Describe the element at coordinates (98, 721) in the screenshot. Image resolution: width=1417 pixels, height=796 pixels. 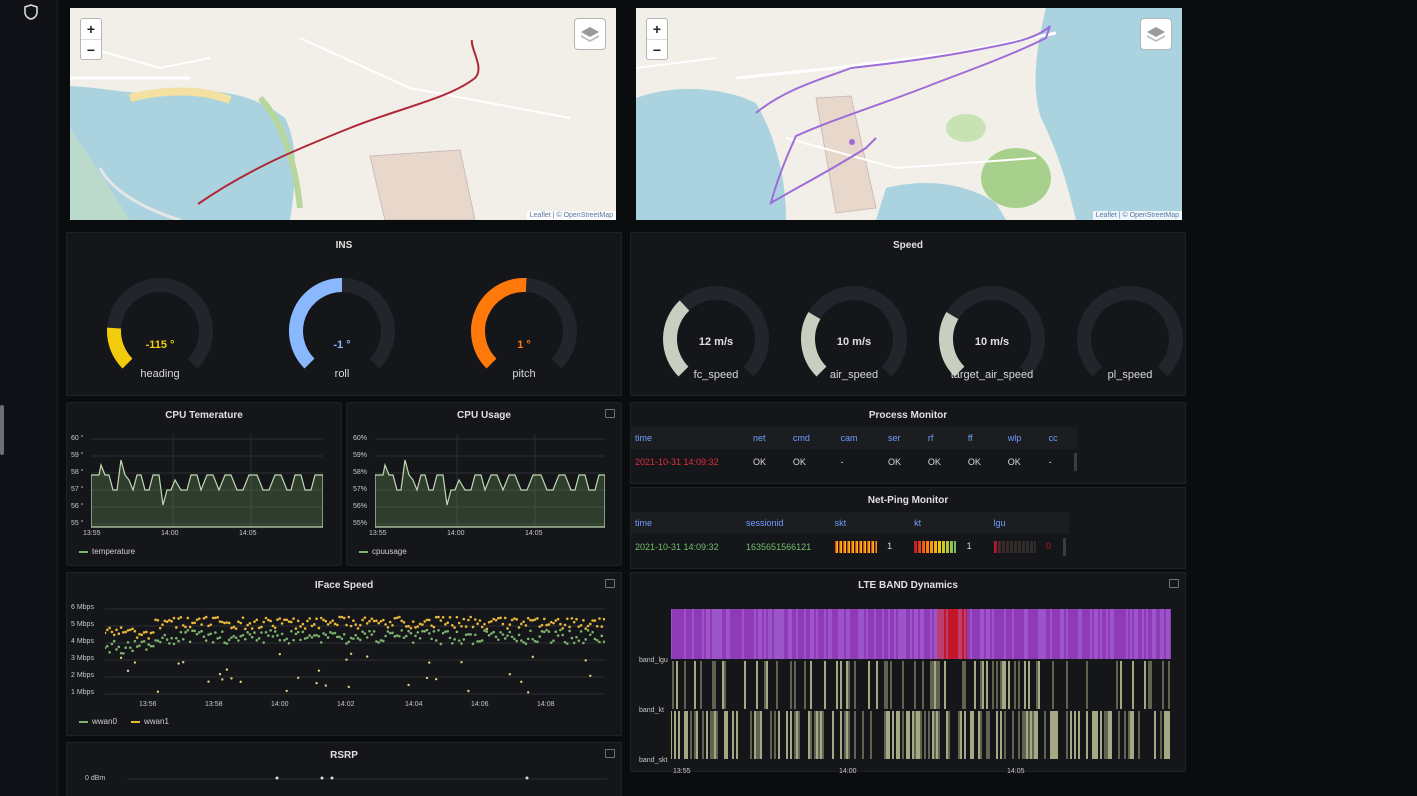
I see `legend-wwan0: wwan0` at that location.